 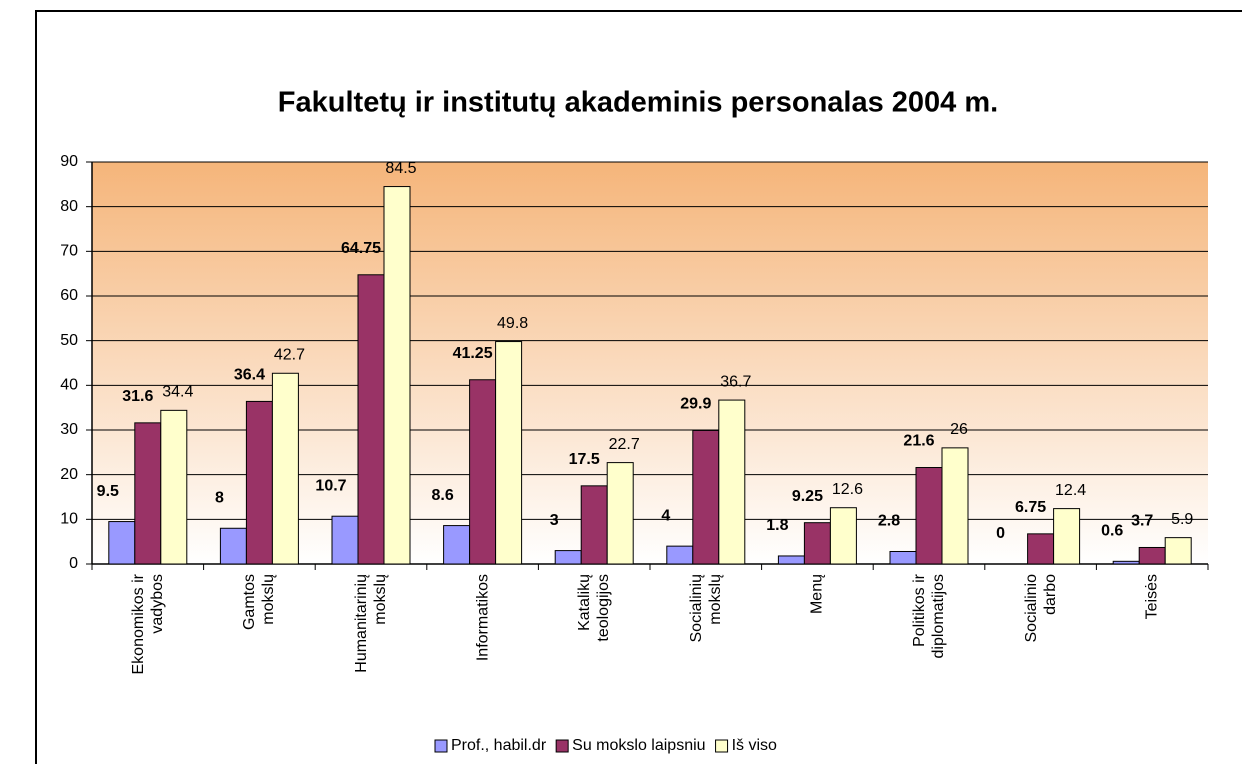 I want to click on data-label: 17.5, so click(x=584, y=459).